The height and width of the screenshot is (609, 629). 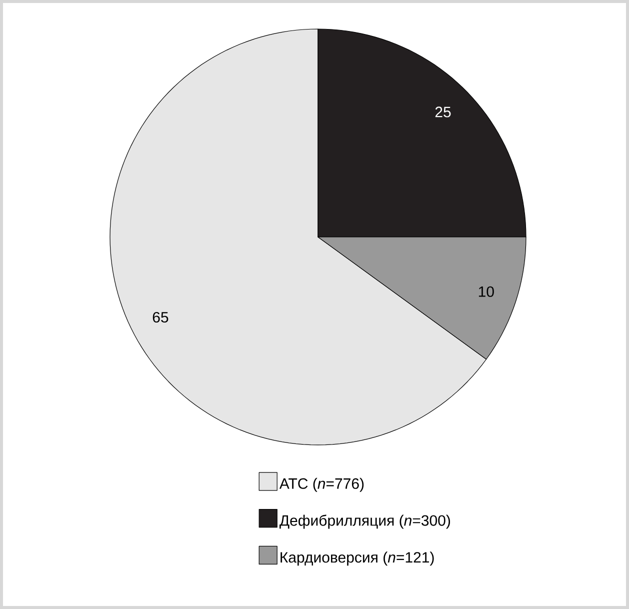 What do you see at coordinates (160, 317) in the screenshot?
I see `data-label: 65` at bounding box center [160, 317].